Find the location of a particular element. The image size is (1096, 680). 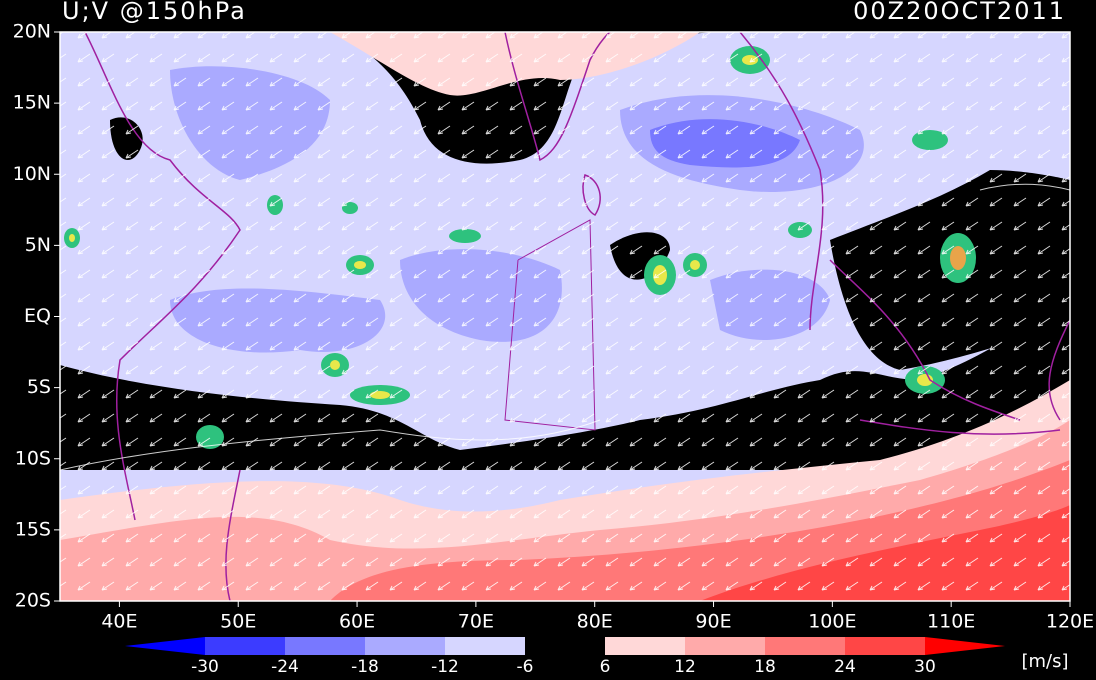

lat-tick-label: 15S is located at coordinates (33, 529).